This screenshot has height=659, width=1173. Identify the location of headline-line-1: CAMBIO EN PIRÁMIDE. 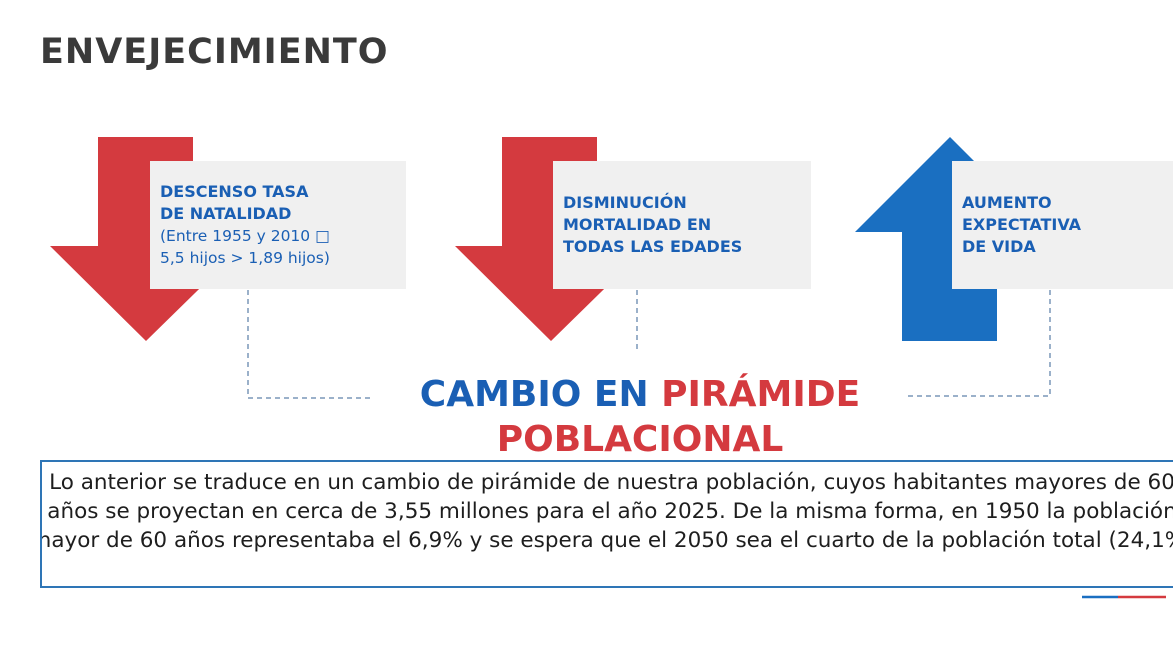
(640, 395).